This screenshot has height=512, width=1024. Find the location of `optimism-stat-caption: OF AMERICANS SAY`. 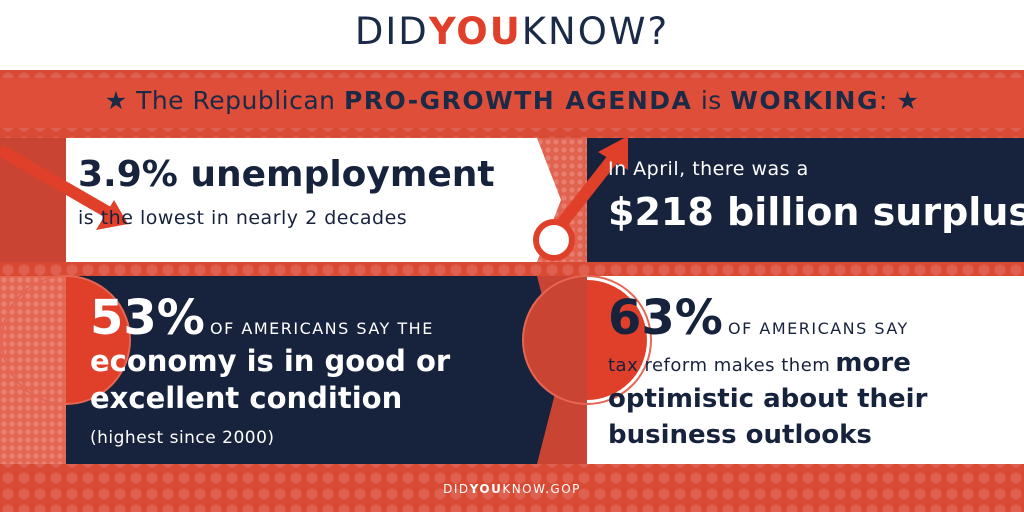

optimism-stat-caption: OF AMERICANS SAY is located at coordinates (818, 328).